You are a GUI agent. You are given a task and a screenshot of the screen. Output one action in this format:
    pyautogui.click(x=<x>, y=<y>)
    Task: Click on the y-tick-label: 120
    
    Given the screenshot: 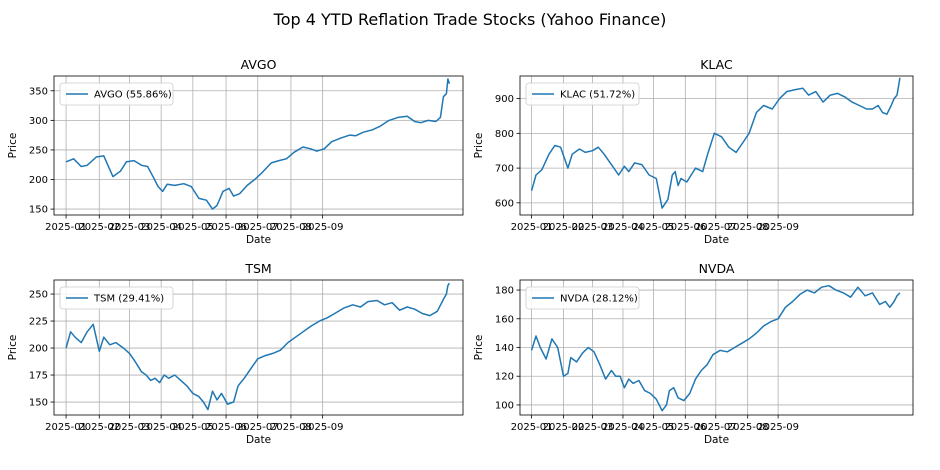 What is the action you would take?
    pyautogui.click(x=504, y=377)
    